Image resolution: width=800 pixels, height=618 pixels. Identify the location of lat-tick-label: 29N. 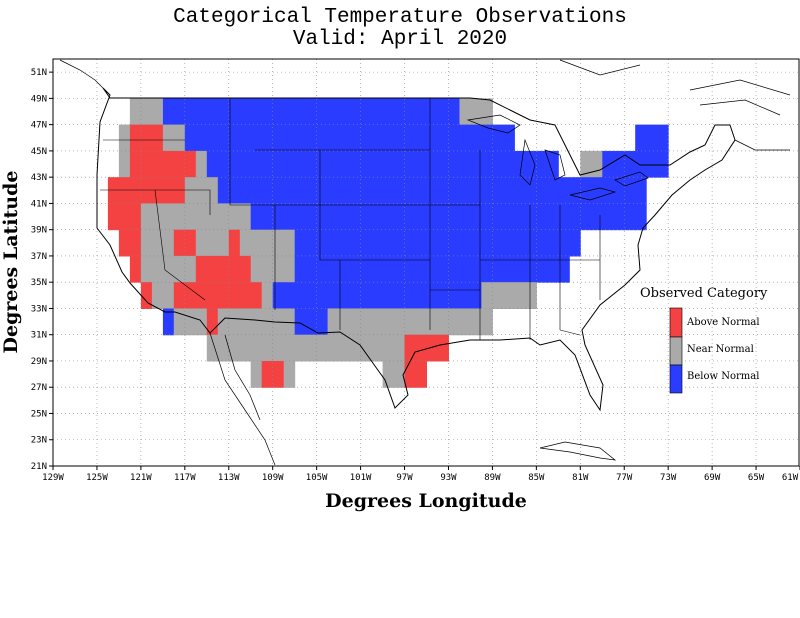
(39, 362).